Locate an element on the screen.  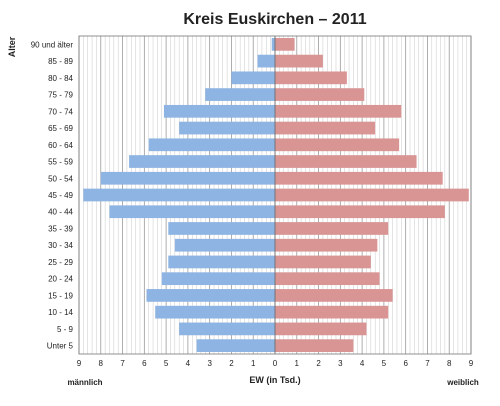
male-axis-label: männlich is located at coordinates (84, 382).